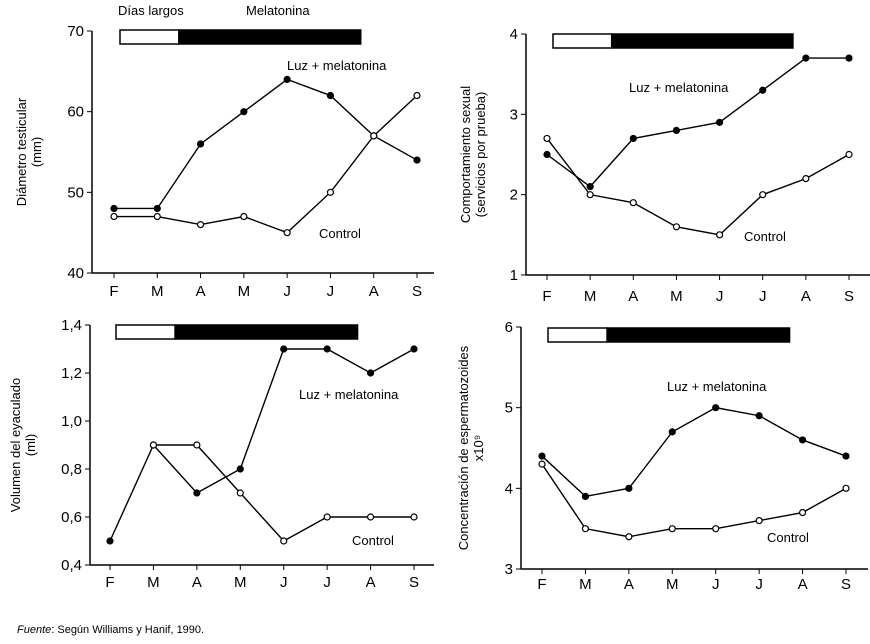 The width and height of the screenshot is (870, 644). Describe the element at coordinates (514, 275) in the screenshot. I see `y-tick-label: 1` at that location.